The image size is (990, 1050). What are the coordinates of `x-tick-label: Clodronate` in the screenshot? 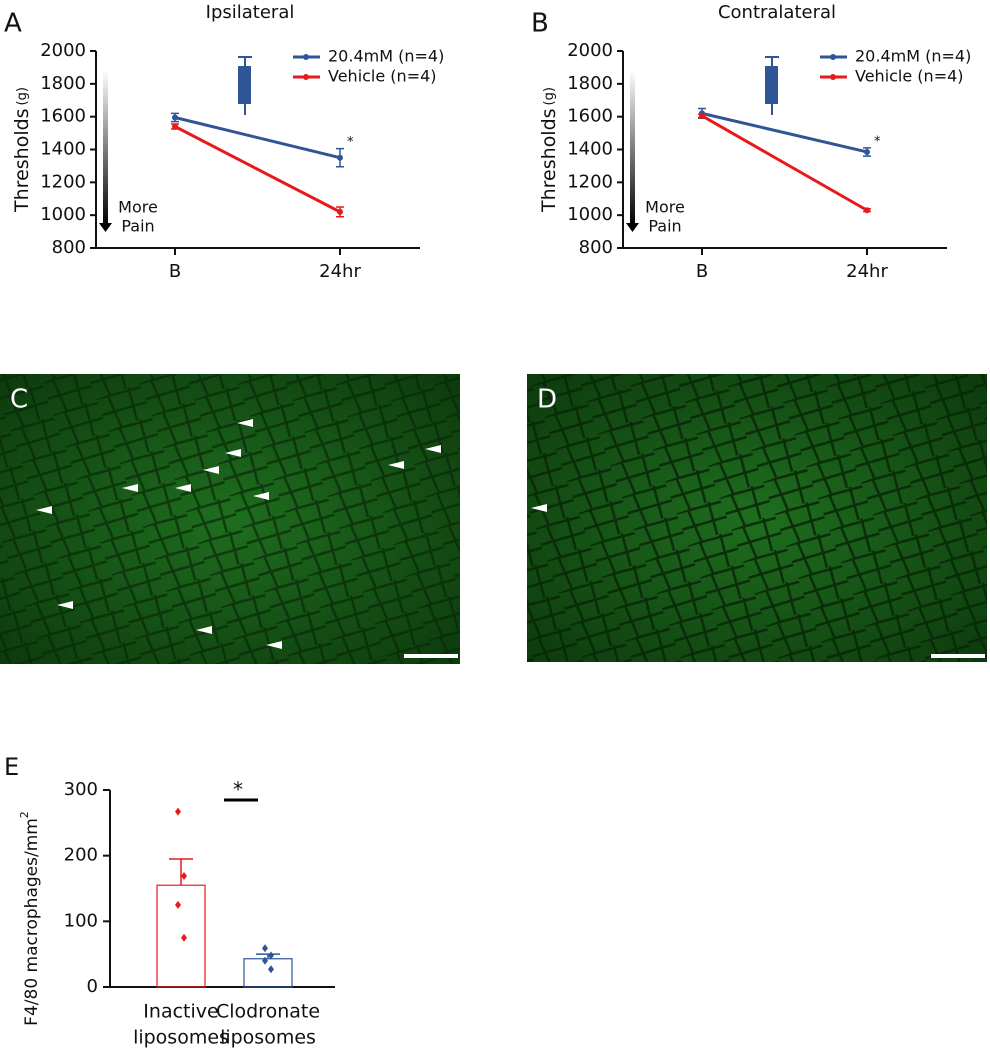 It's located at (268, 1012).